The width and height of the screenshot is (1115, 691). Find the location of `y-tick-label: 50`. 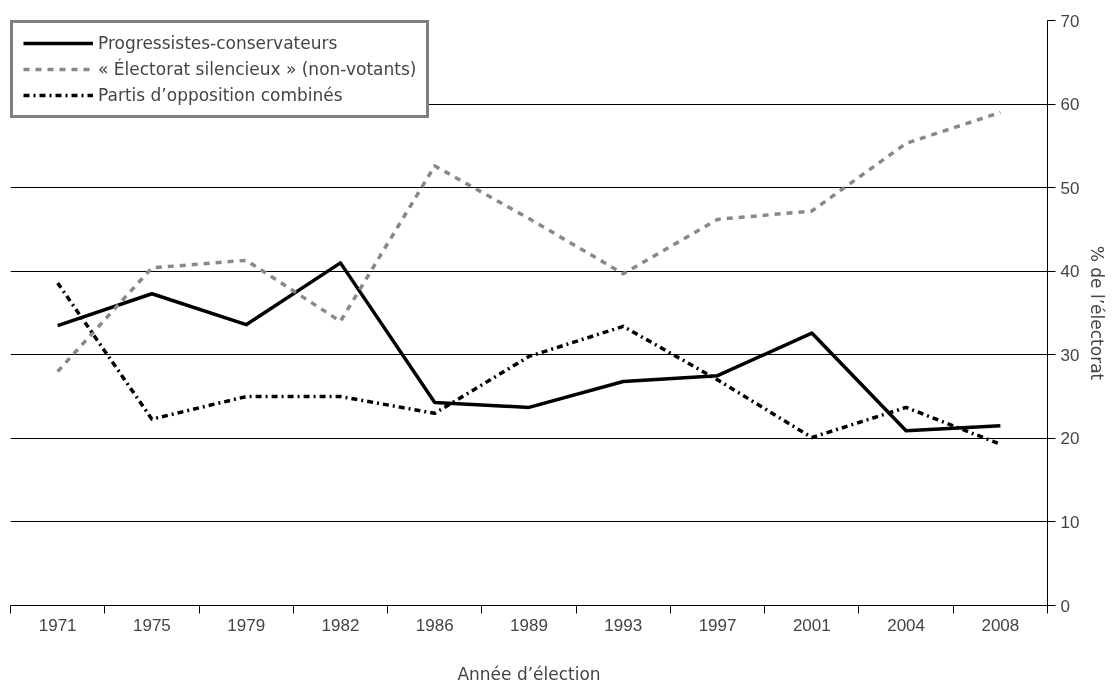

y-tick-label: 50 is located at coordinates (1070, 188).